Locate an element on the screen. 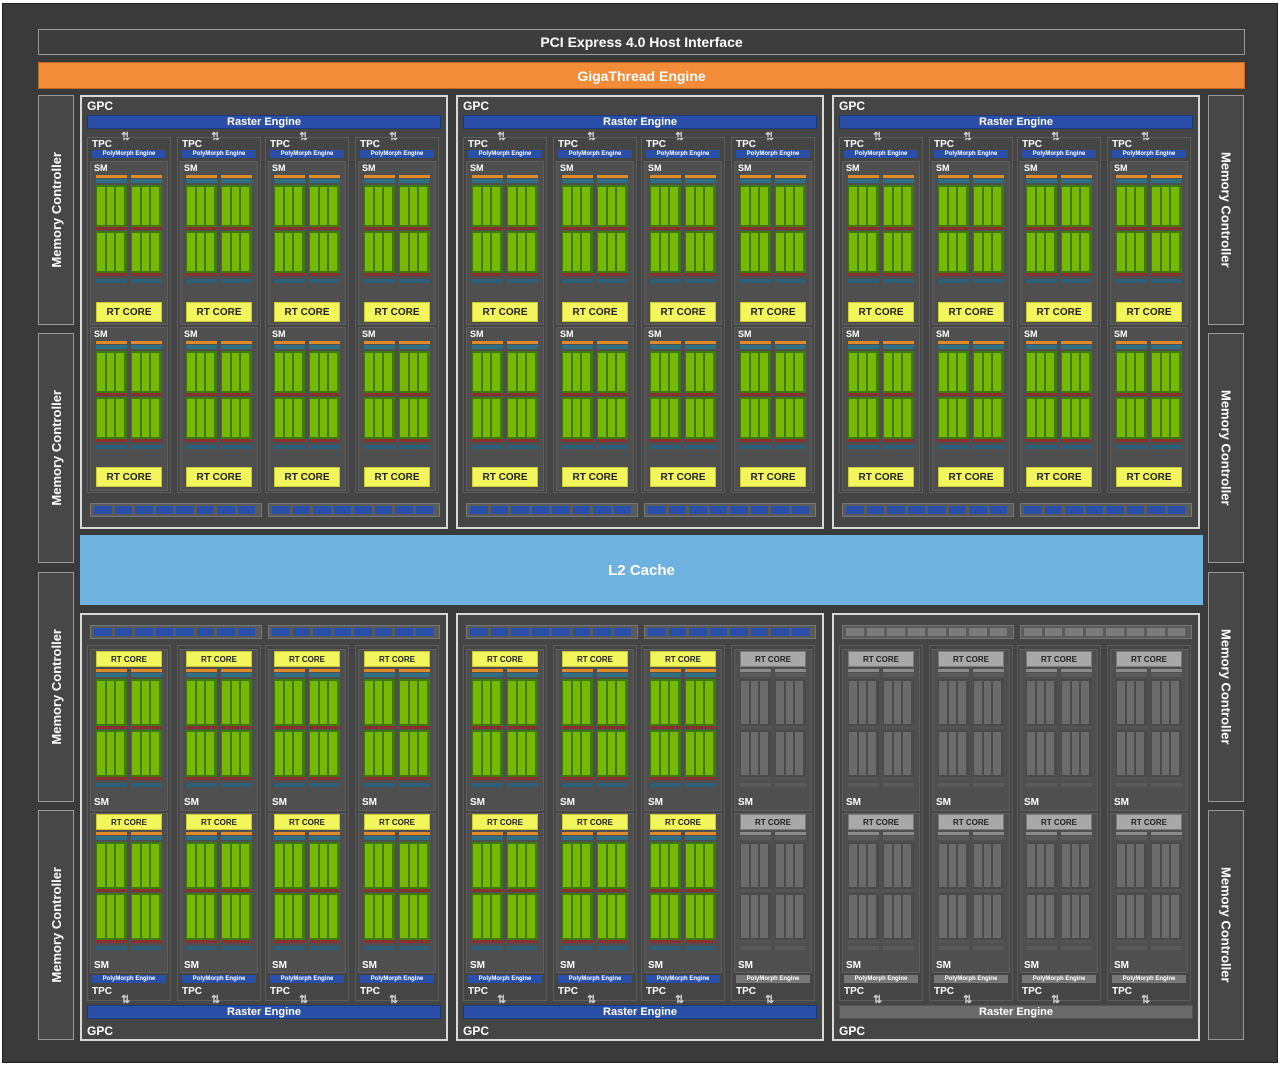 This screenshot has width=1280, height=1065. tpc-frame is located at coordinates (397, 315).